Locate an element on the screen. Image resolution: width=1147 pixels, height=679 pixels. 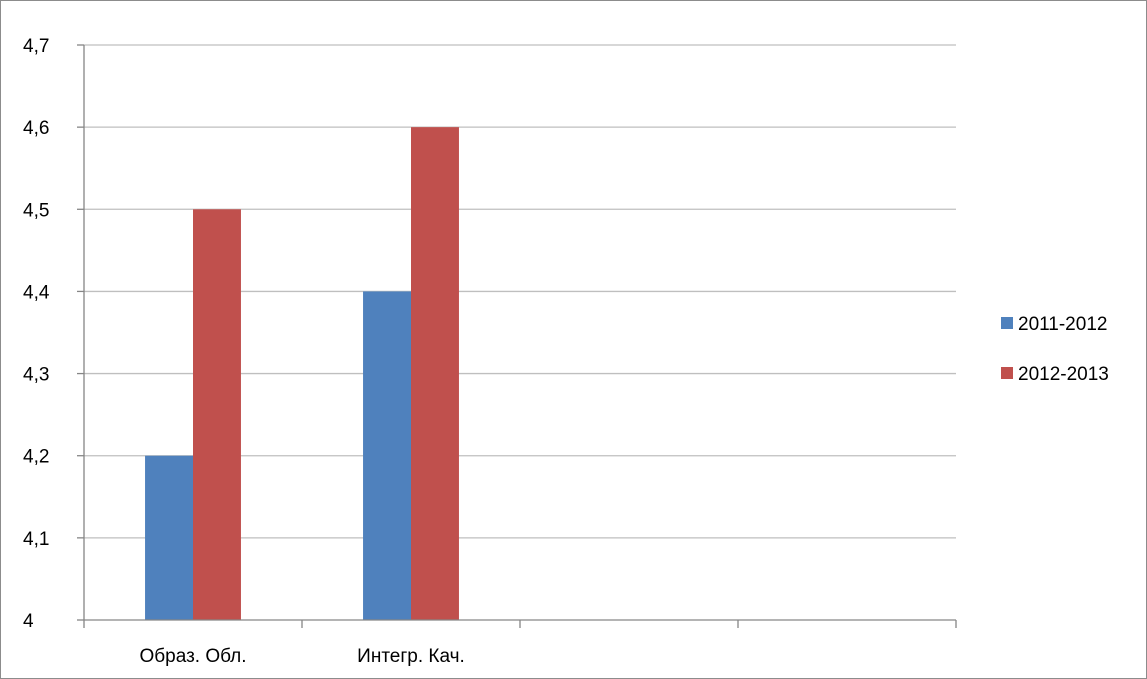
legend-label-2: 2012-2013 is located at coordinates (1063, 374).